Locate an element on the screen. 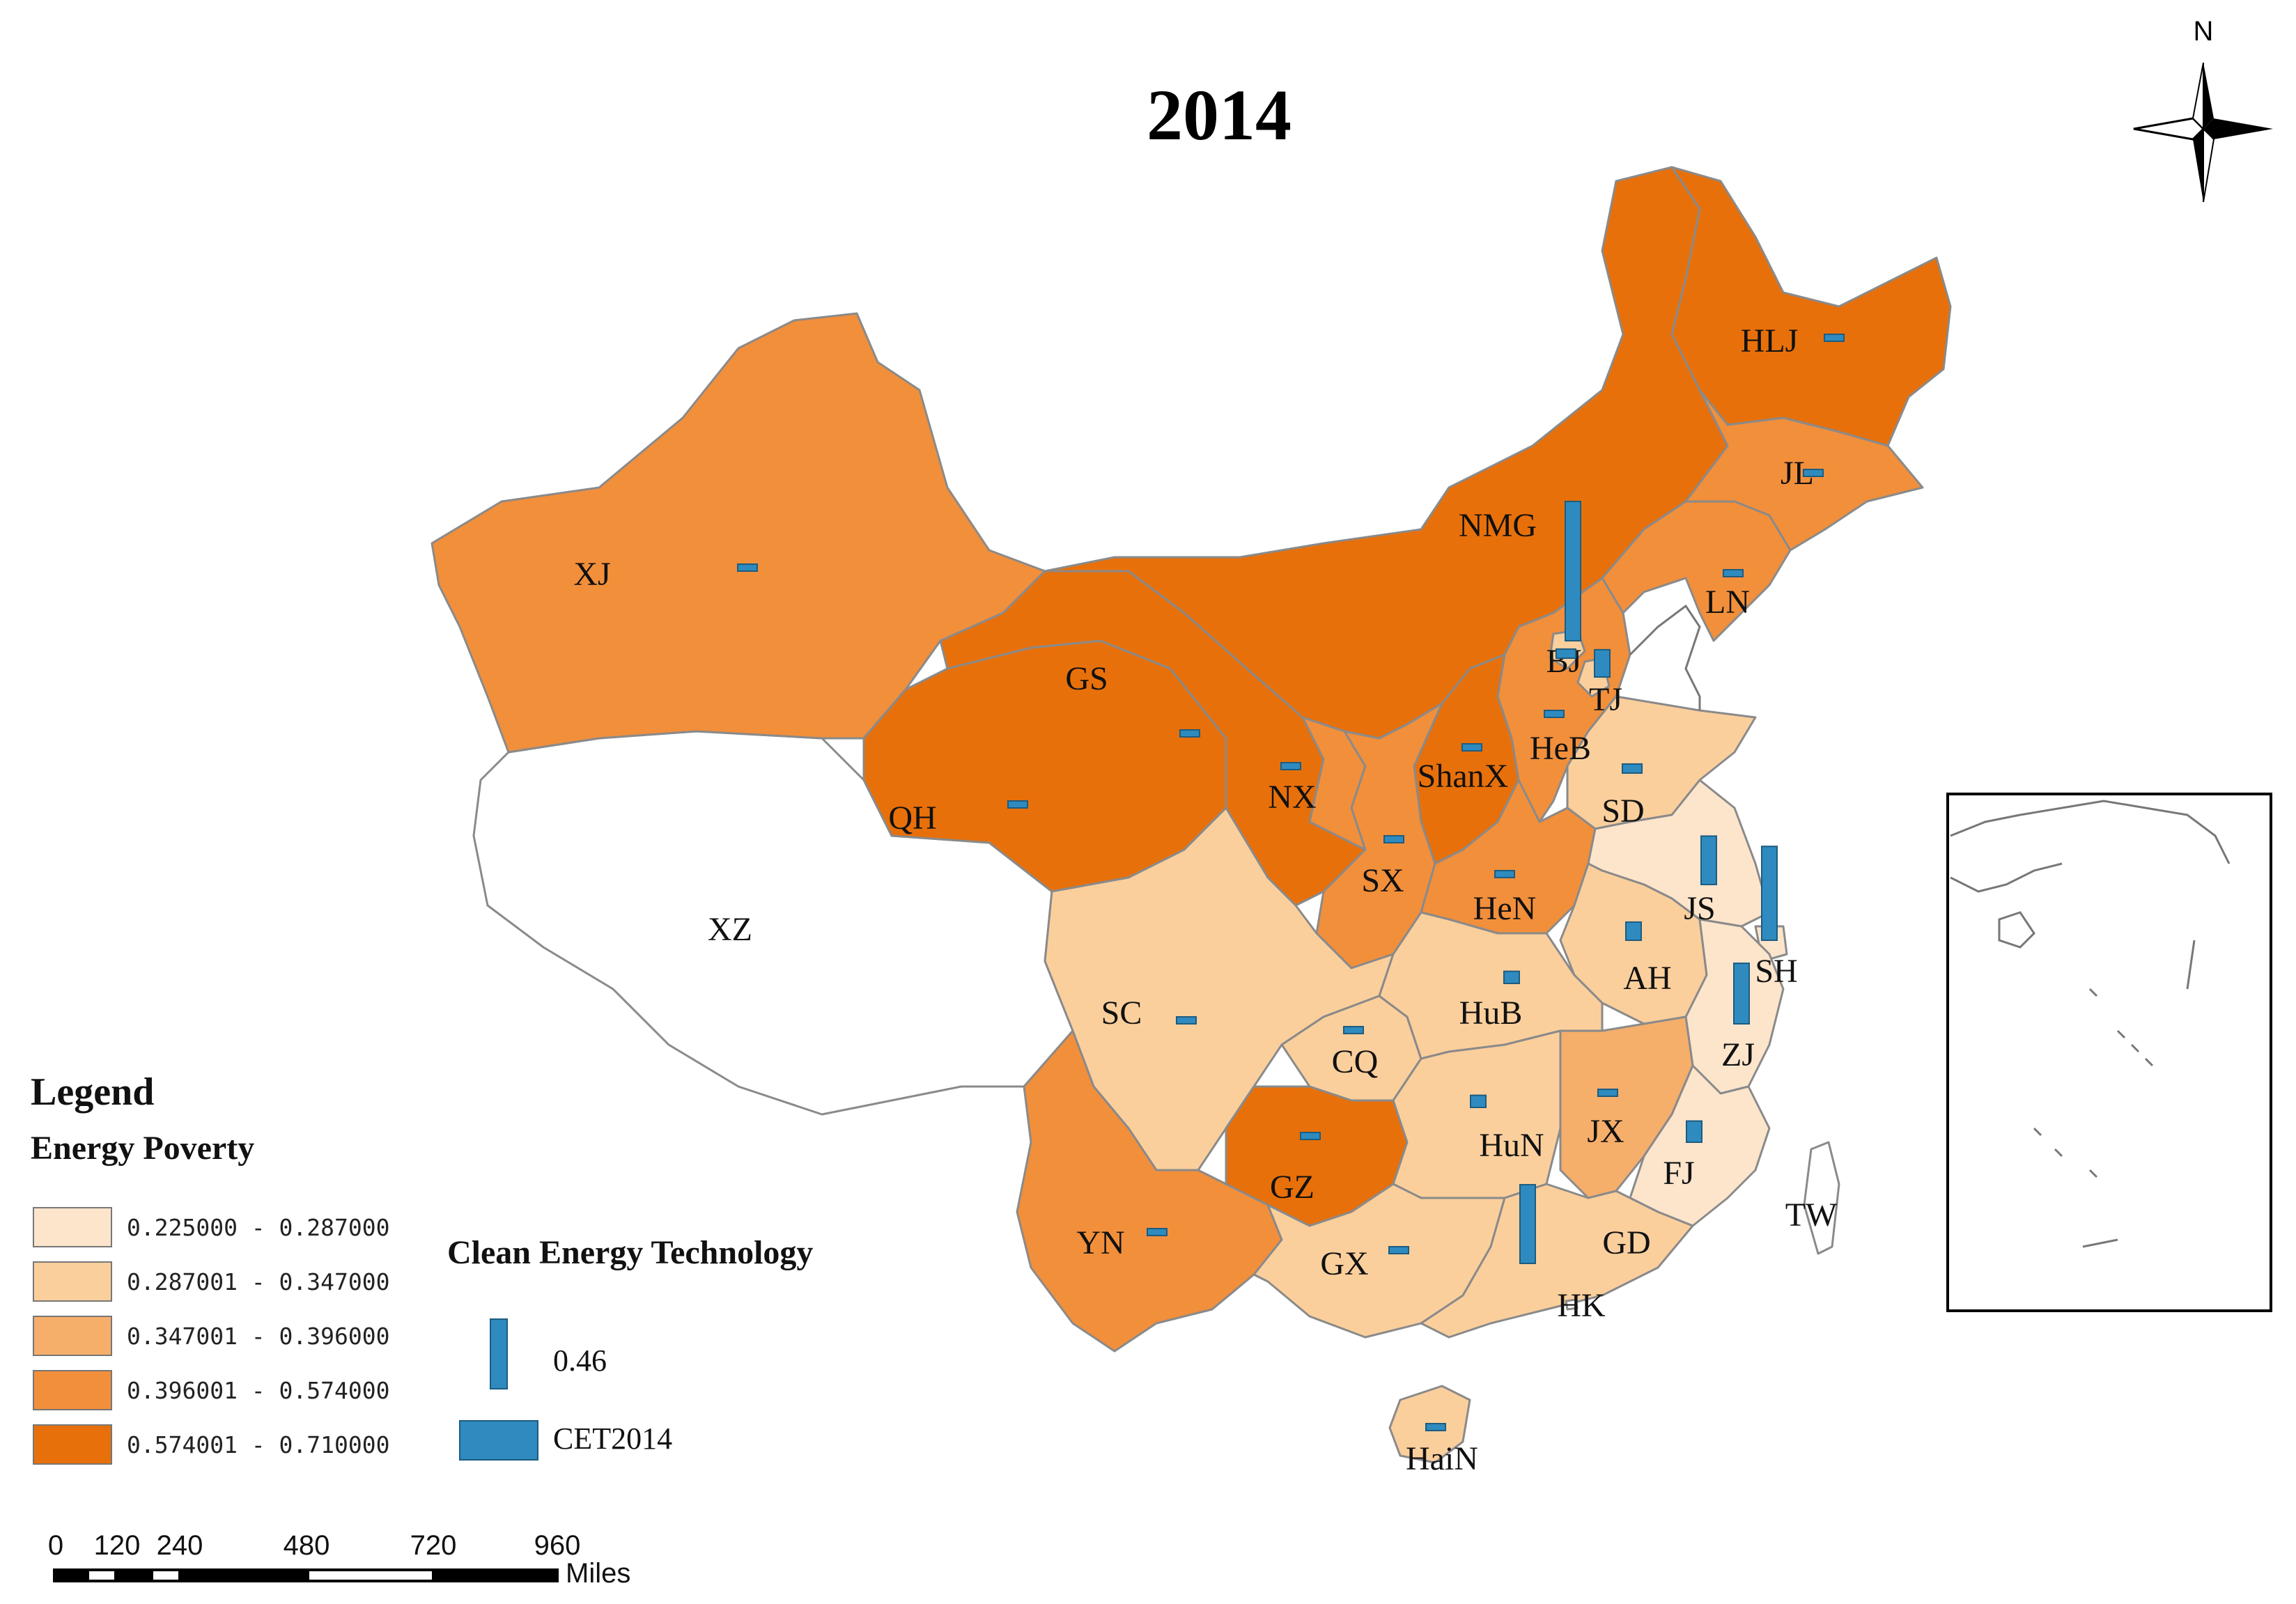  cet-bar-ZJ is located at coordinates (1741, 994).